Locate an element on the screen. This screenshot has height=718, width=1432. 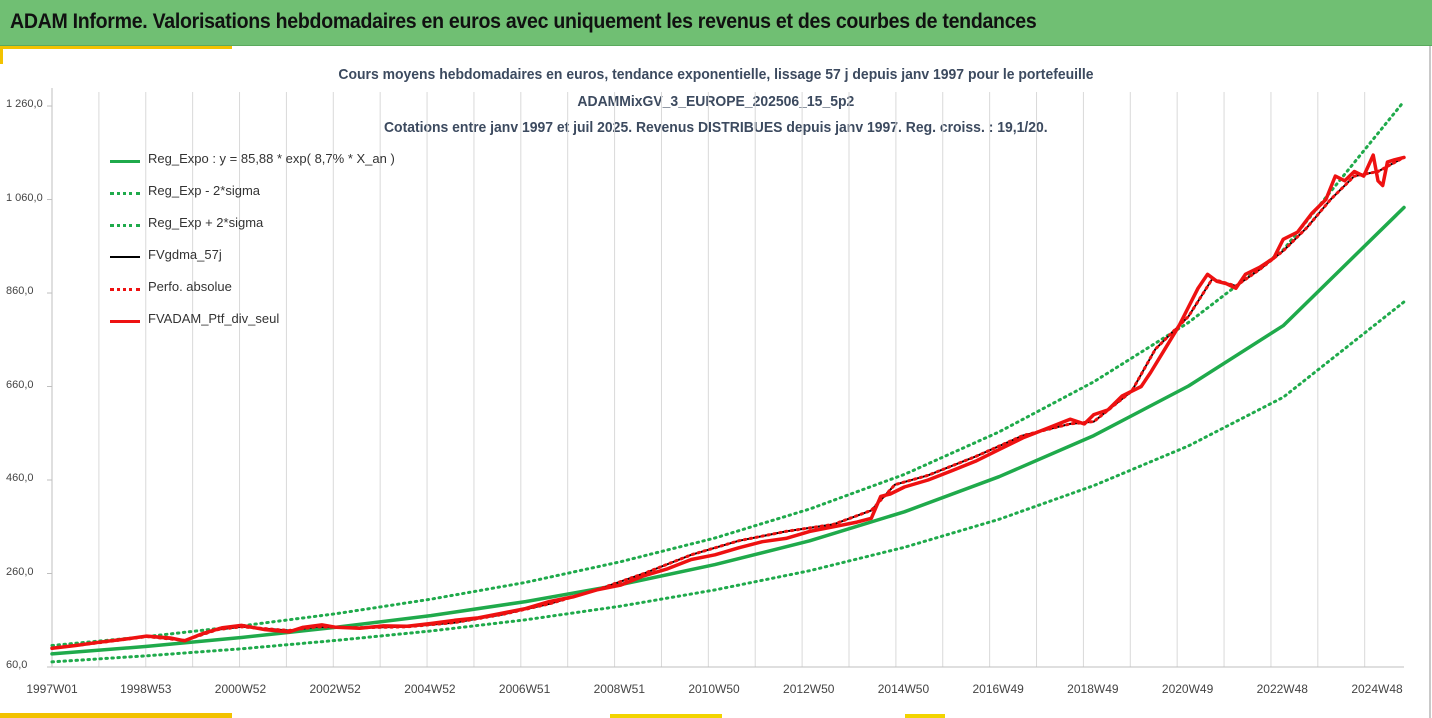
legend-label: FVADAM_Ptf_div_seul is located at coordinates (214, 318).